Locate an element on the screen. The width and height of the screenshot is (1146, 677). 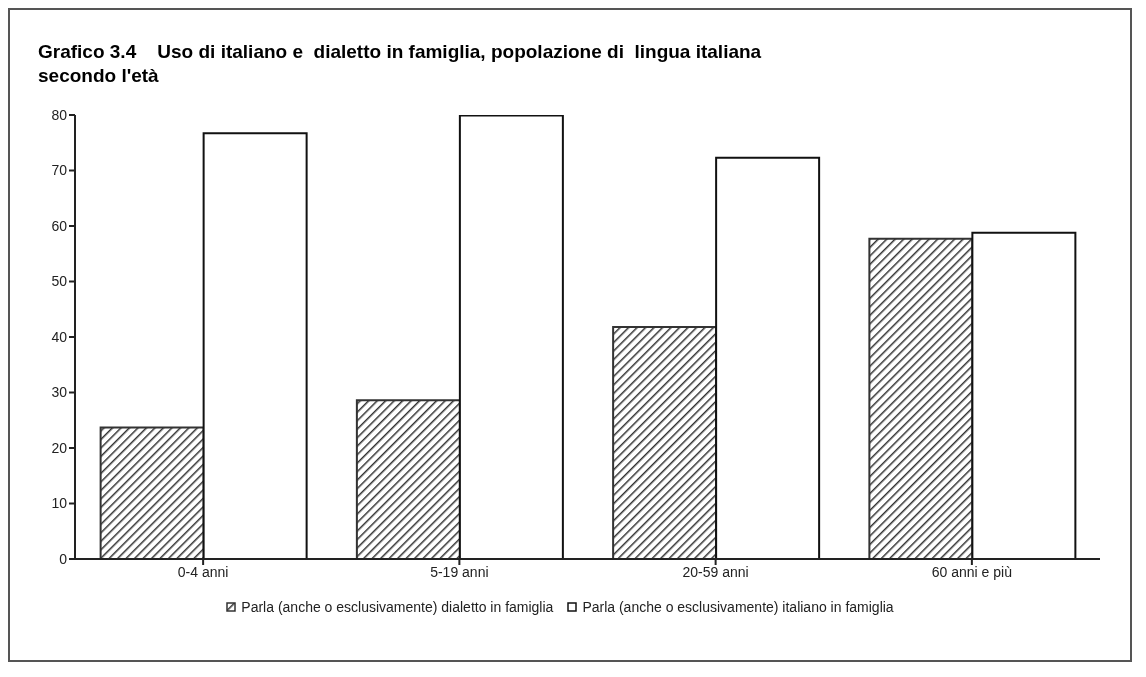
y-tick-label: 70 is located at coordinates (59, 170).